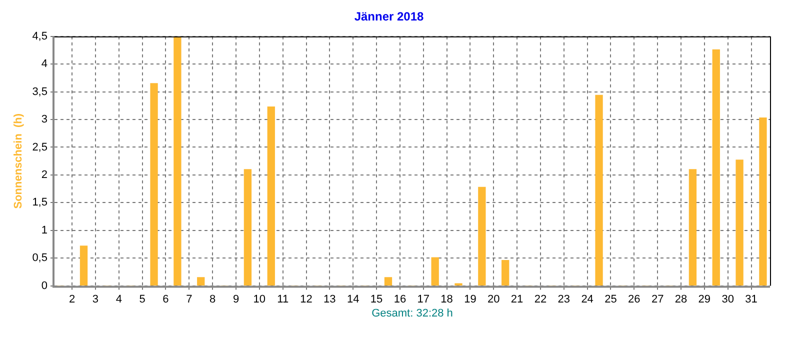  I want to click on x-tick-label: 8, so click(213, 299).